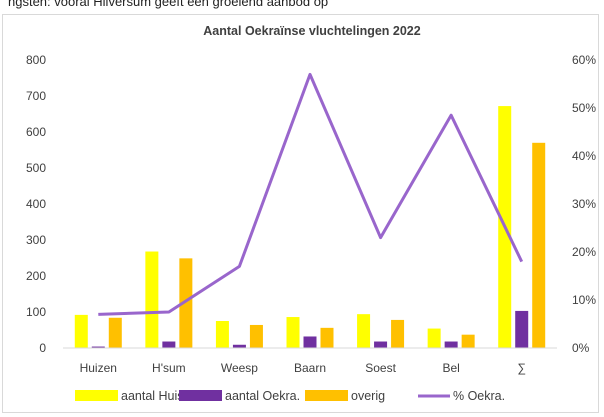  I want to click on right-tick-label: 20%, so click(584, 252).